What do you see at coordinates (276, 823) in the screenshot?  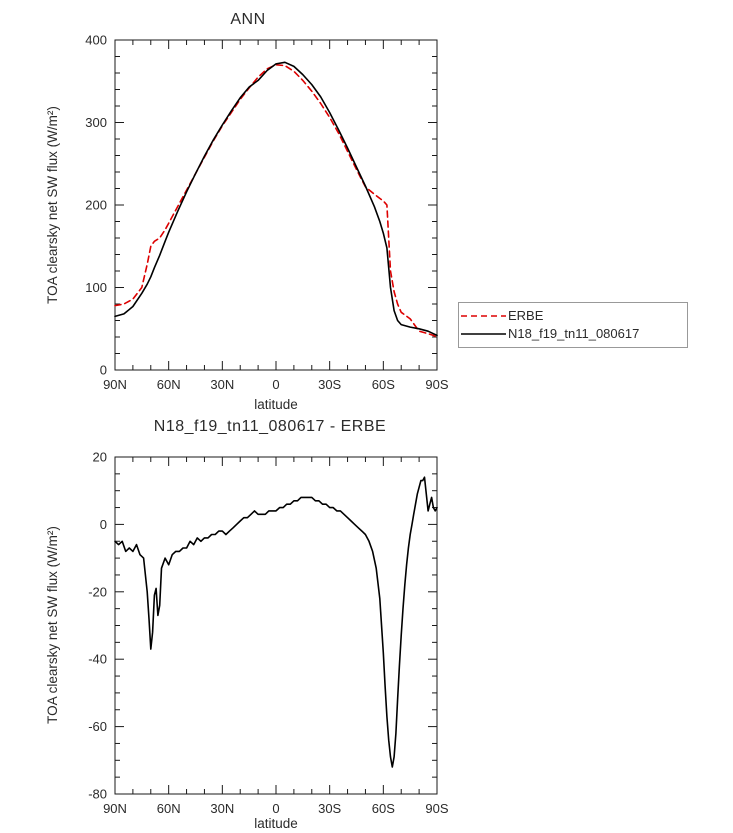 I see `bottom-chart-xlabel: latitude` at bounding box center [276, 823].